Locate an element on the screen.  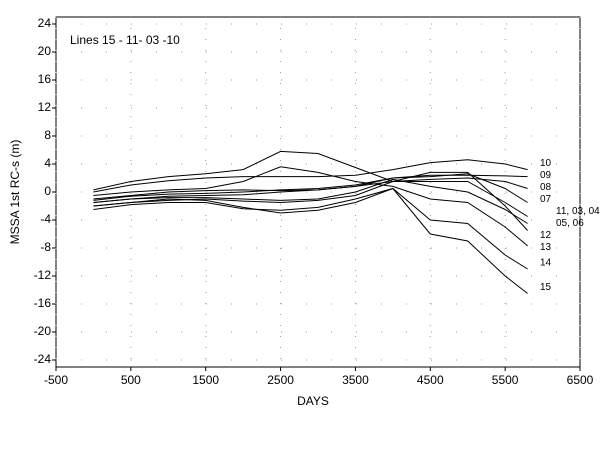
y-tick-label: 24 is located at coordinates (45, 23).